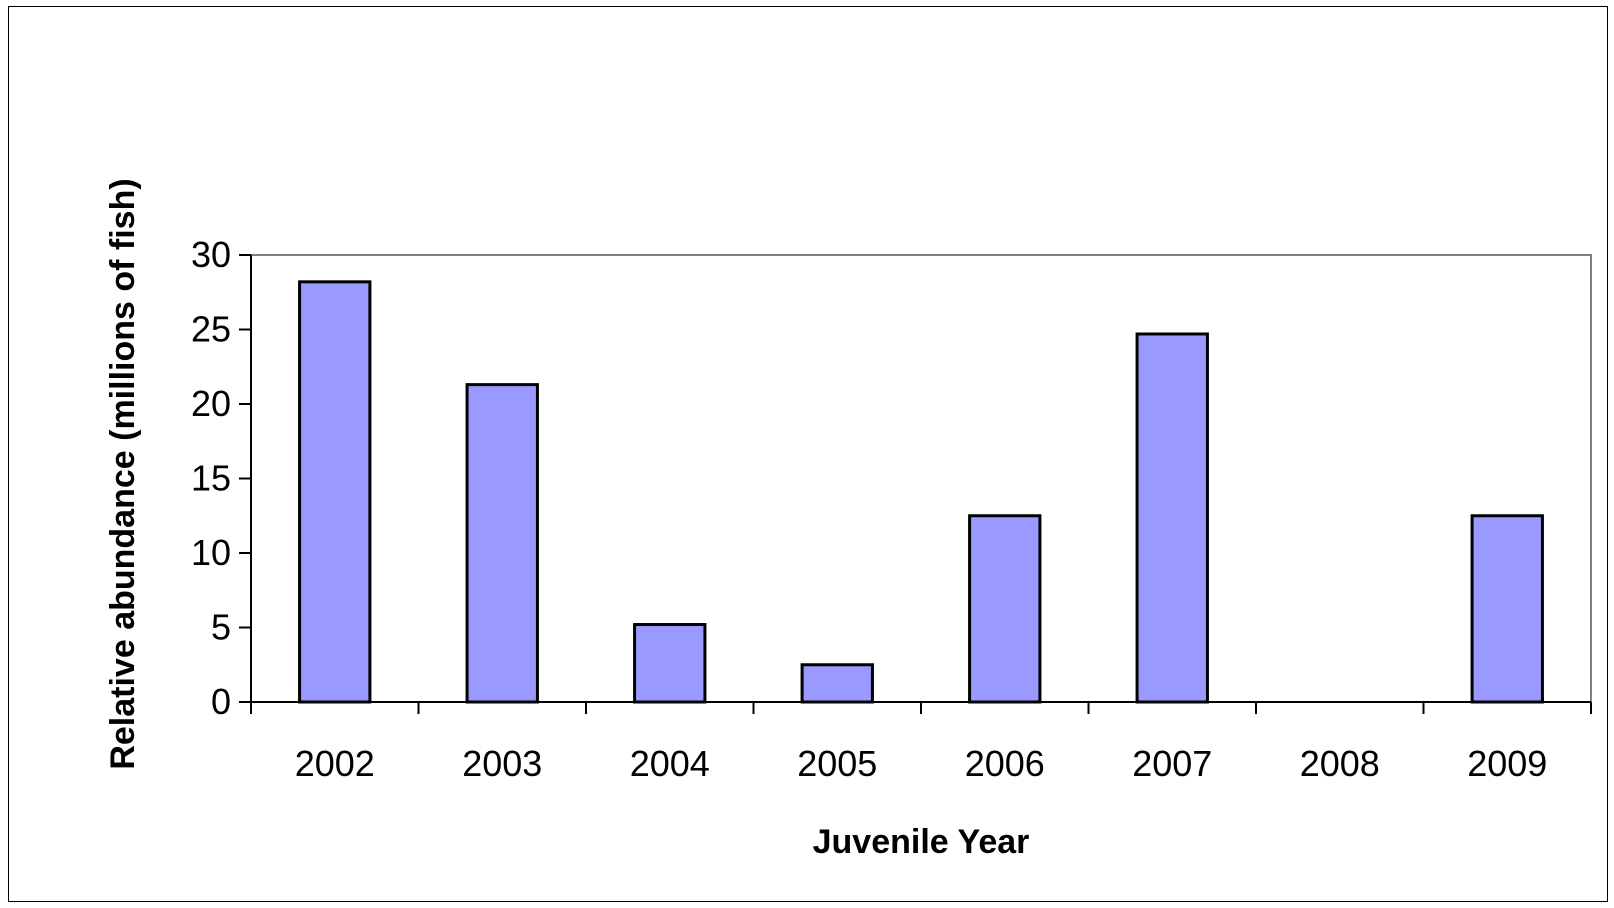 This screenshot has width=1614, height=908. I want to click on x-tick-label-2007: 2007, so click(1172, 763).